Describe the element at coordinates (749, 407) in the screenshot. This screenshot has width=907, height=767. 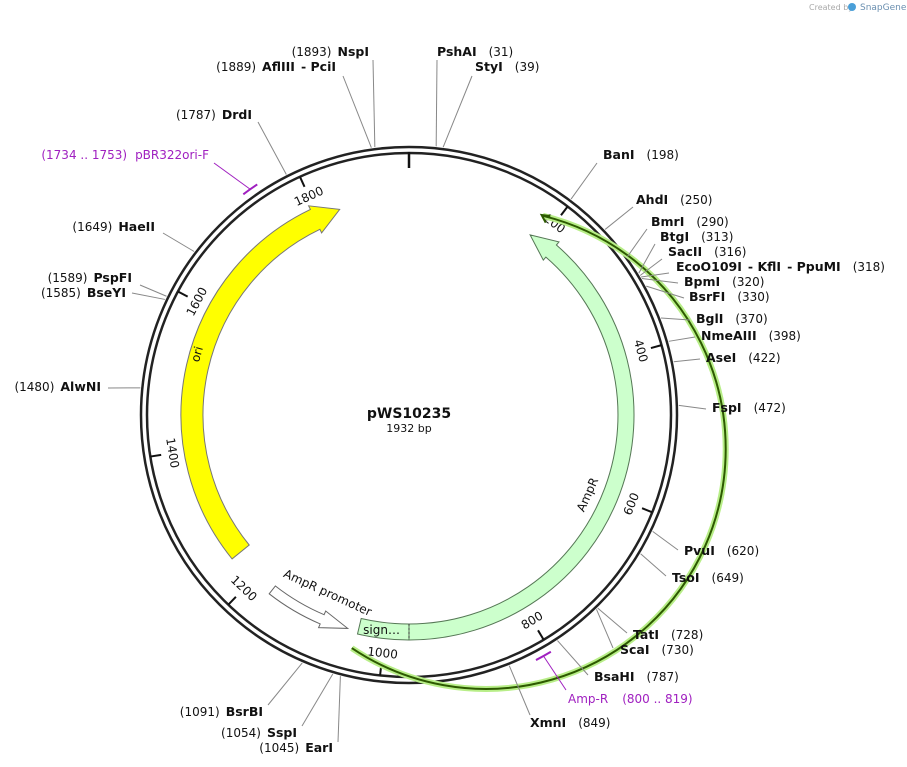
I see `enzyme-label: FspI (472)` at that location.